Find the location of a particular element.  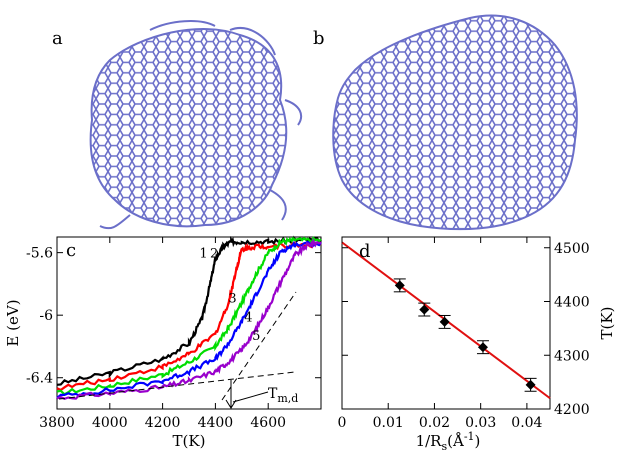

x-tick-label: 4200 is located at coordinates (163, 423).